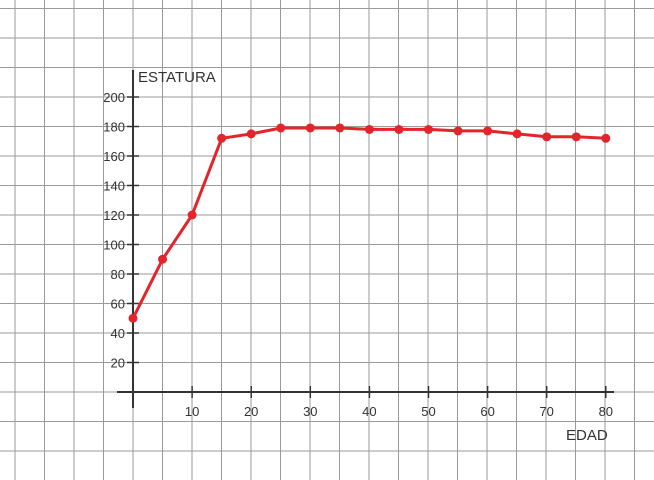 This screenshot has width=654, height=480. Describe the element at coordinates (487, 411) in the screenshot. I see `x-tick-label: 60` at that location.